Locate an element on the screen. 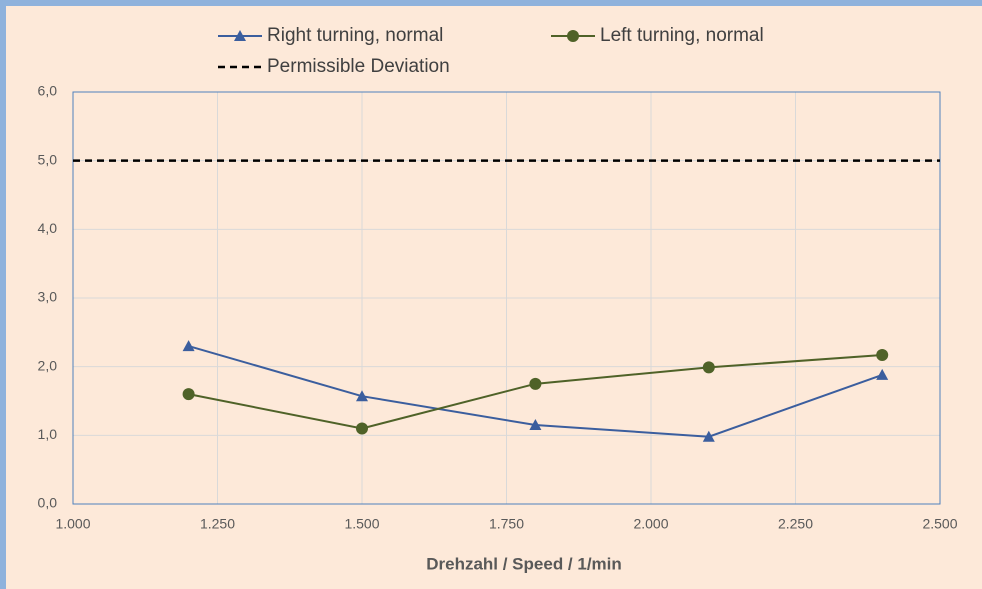 The width and height of the screenshot is (982, 589). x-tick-label: 2.500 is located at coordinates (939, 524).